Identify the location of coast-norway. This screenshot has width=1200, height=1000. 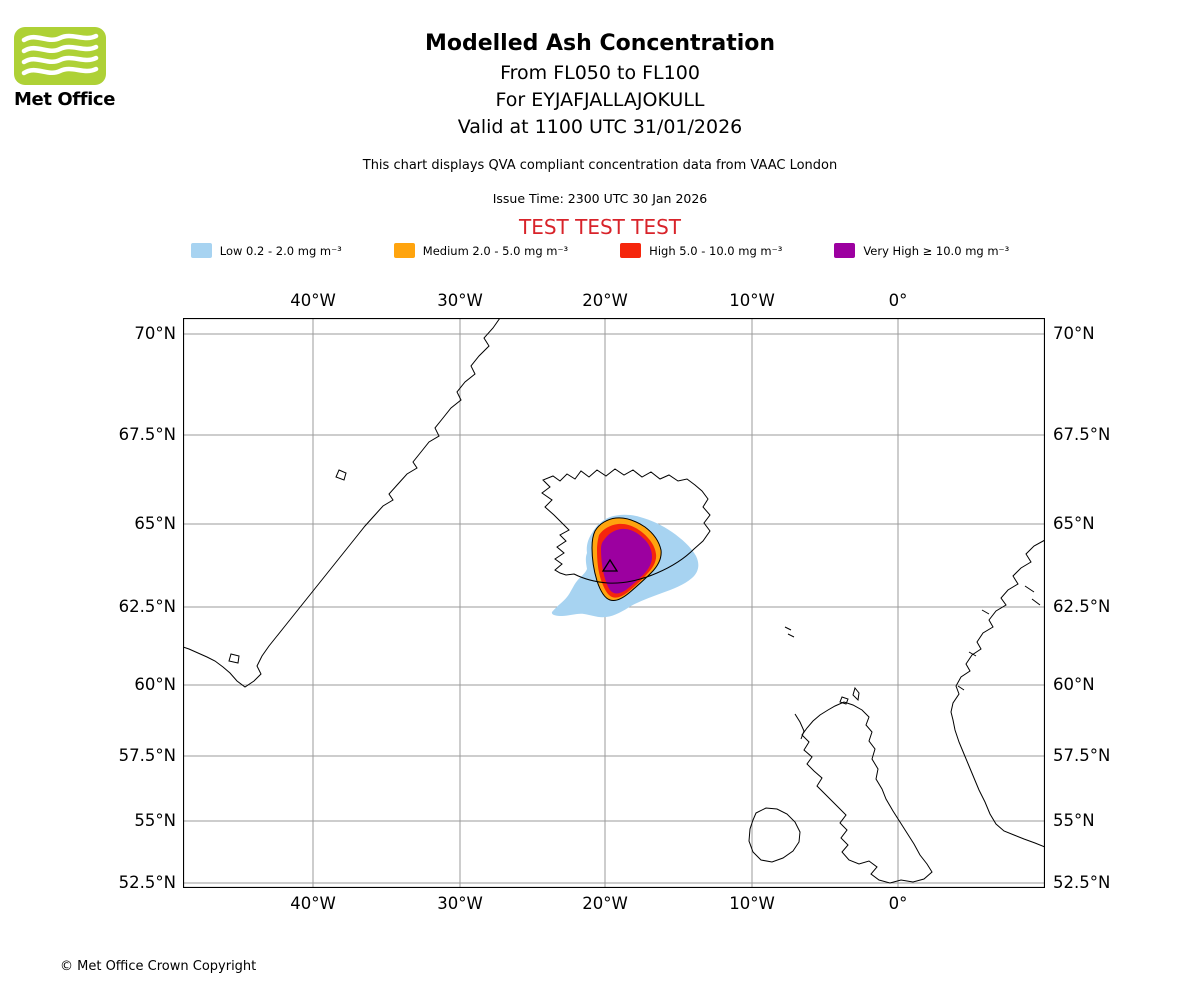
(998, 693).